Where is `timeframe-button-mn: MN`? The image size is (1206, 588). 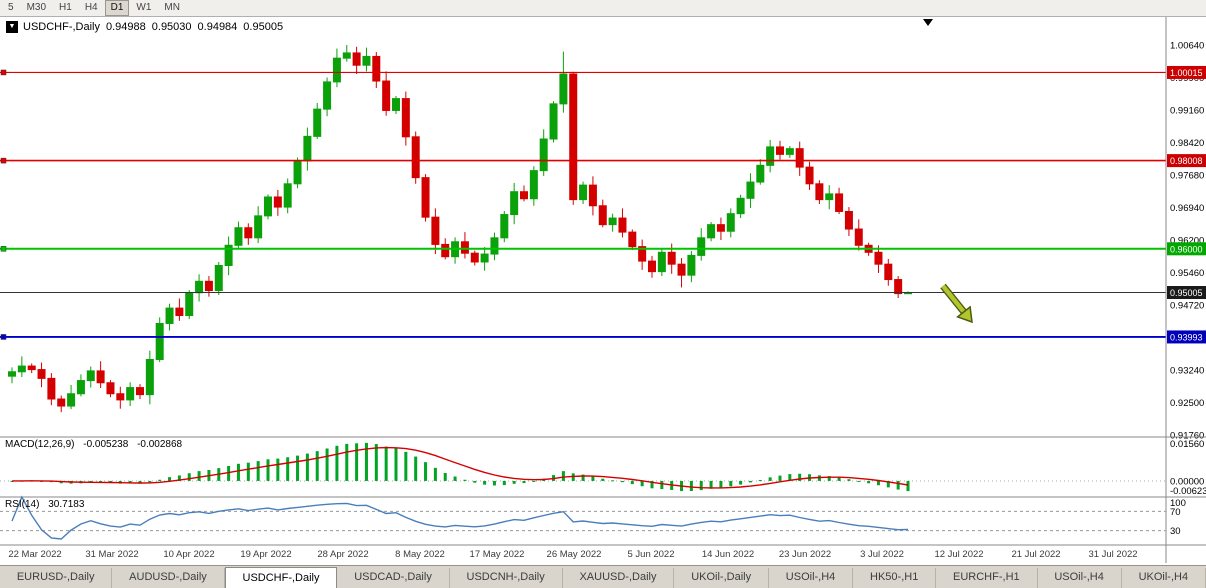
timeframe-button-mn: MN is located at coordinates (172, 7).